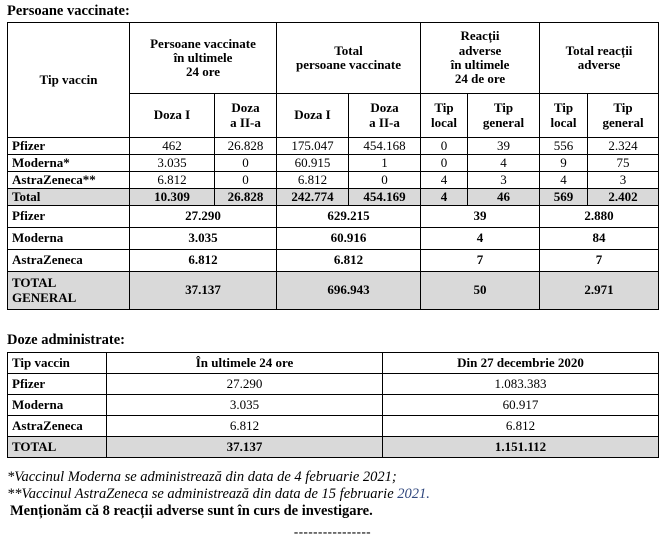 Image resolution: width=663 pixels, height=538 pixels. I want to click on subheader-tip-local-total: Tip local, so click(564, 115).